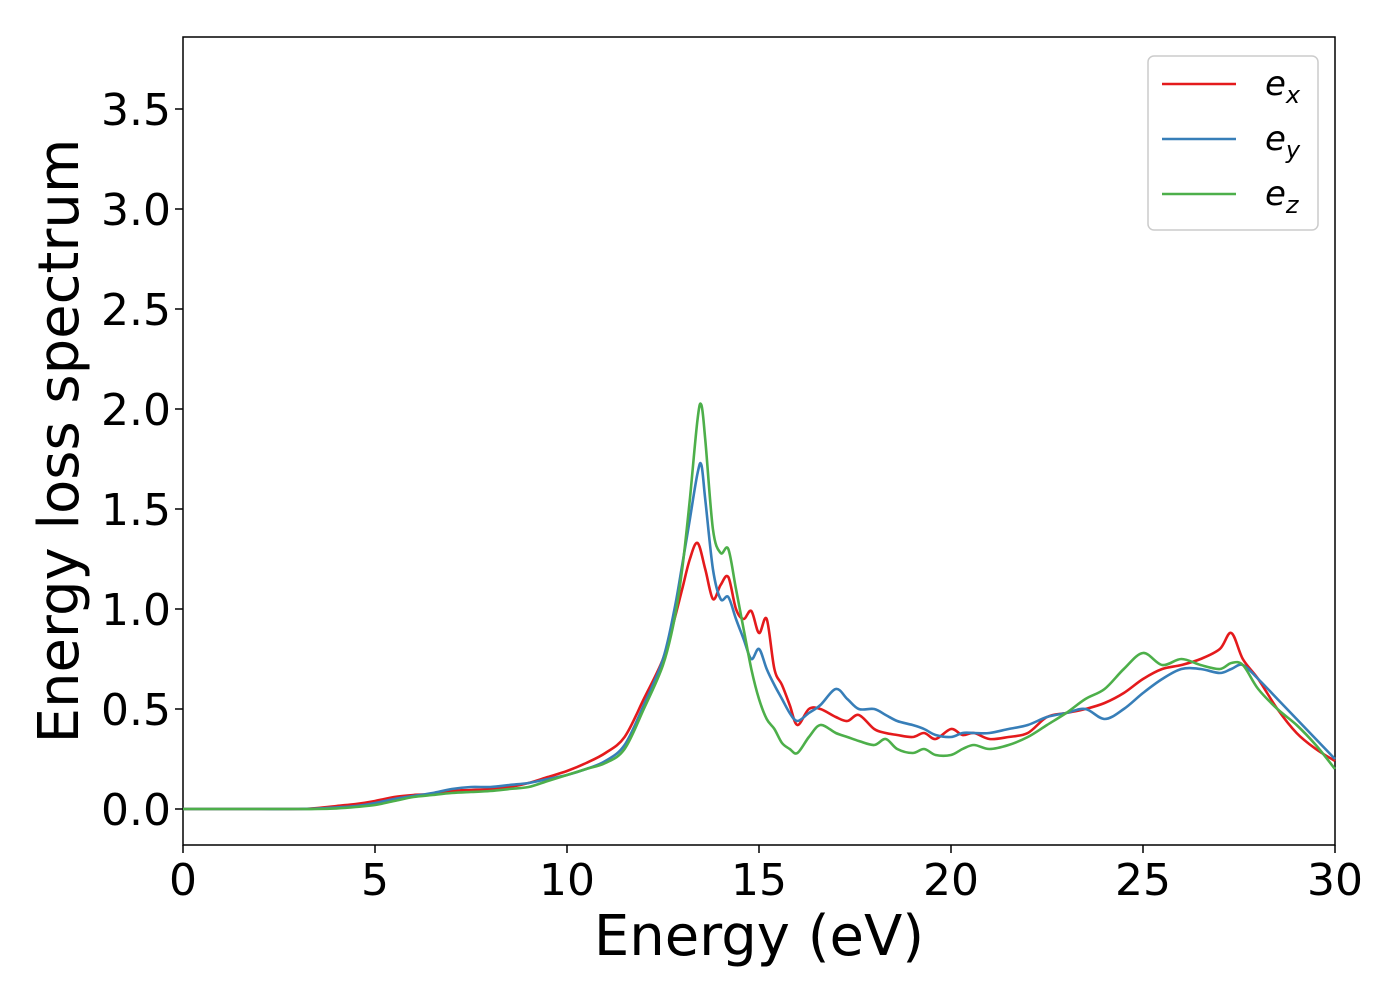  I want to click on x-tick-label: 10, so click(567, 880).